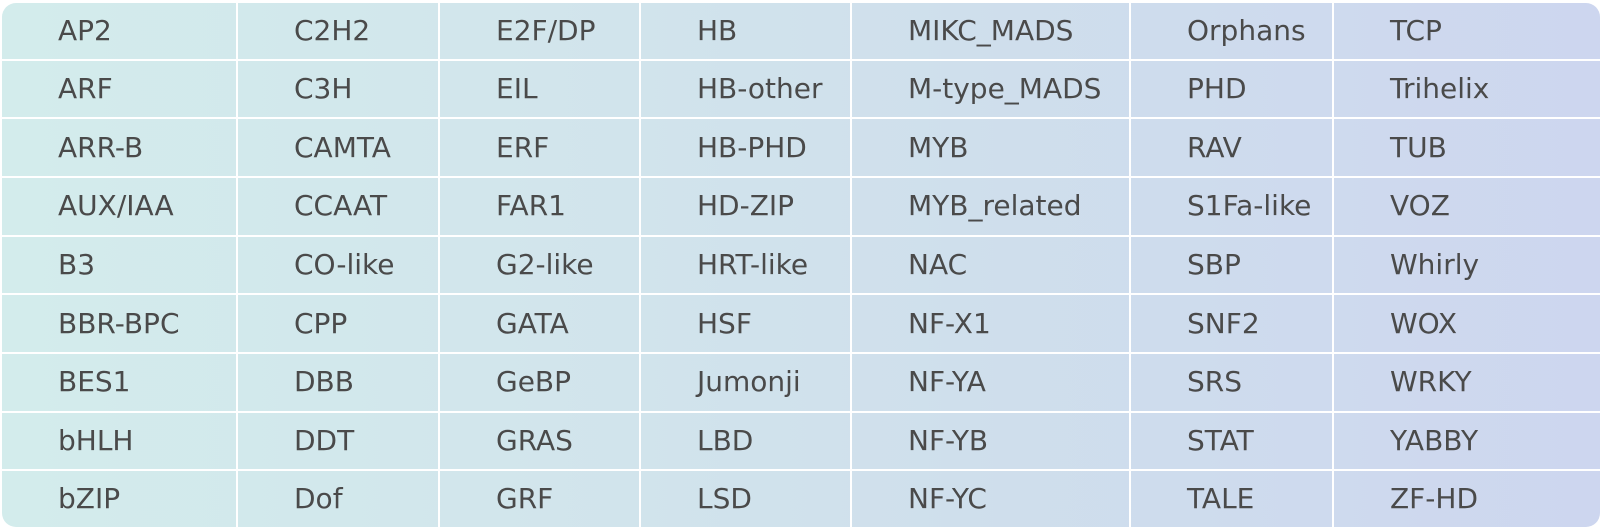  What do you see at coordinates (746, 89) in the screenshot?
I see `table-cell: HB-other` at bounding box center [746, 89].